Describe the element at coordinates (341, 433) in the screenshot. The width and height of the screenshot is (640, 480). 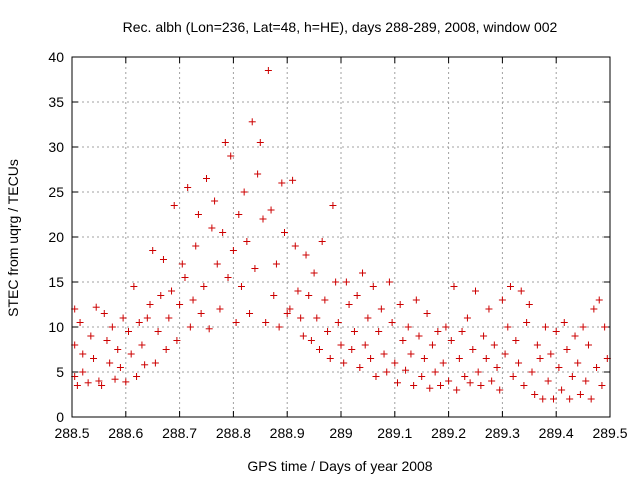
I see `x-tick-label: 289` at that location.